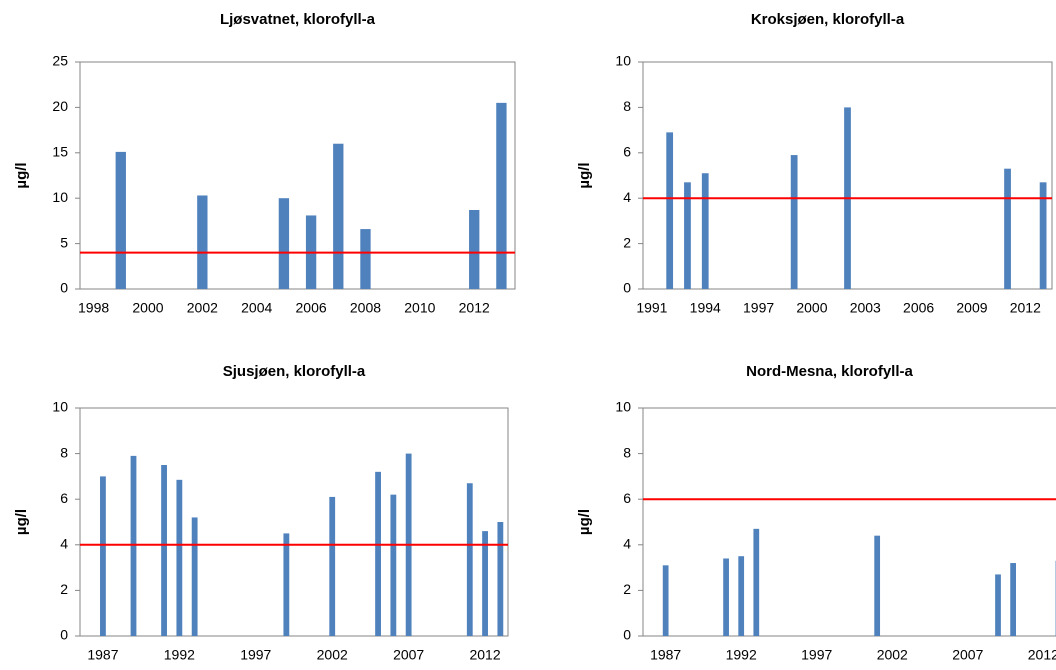 Image resolution: width=1056 pixels, height=670 pixels. I want to click on x-tick-label: 2004, so click(256, 308).